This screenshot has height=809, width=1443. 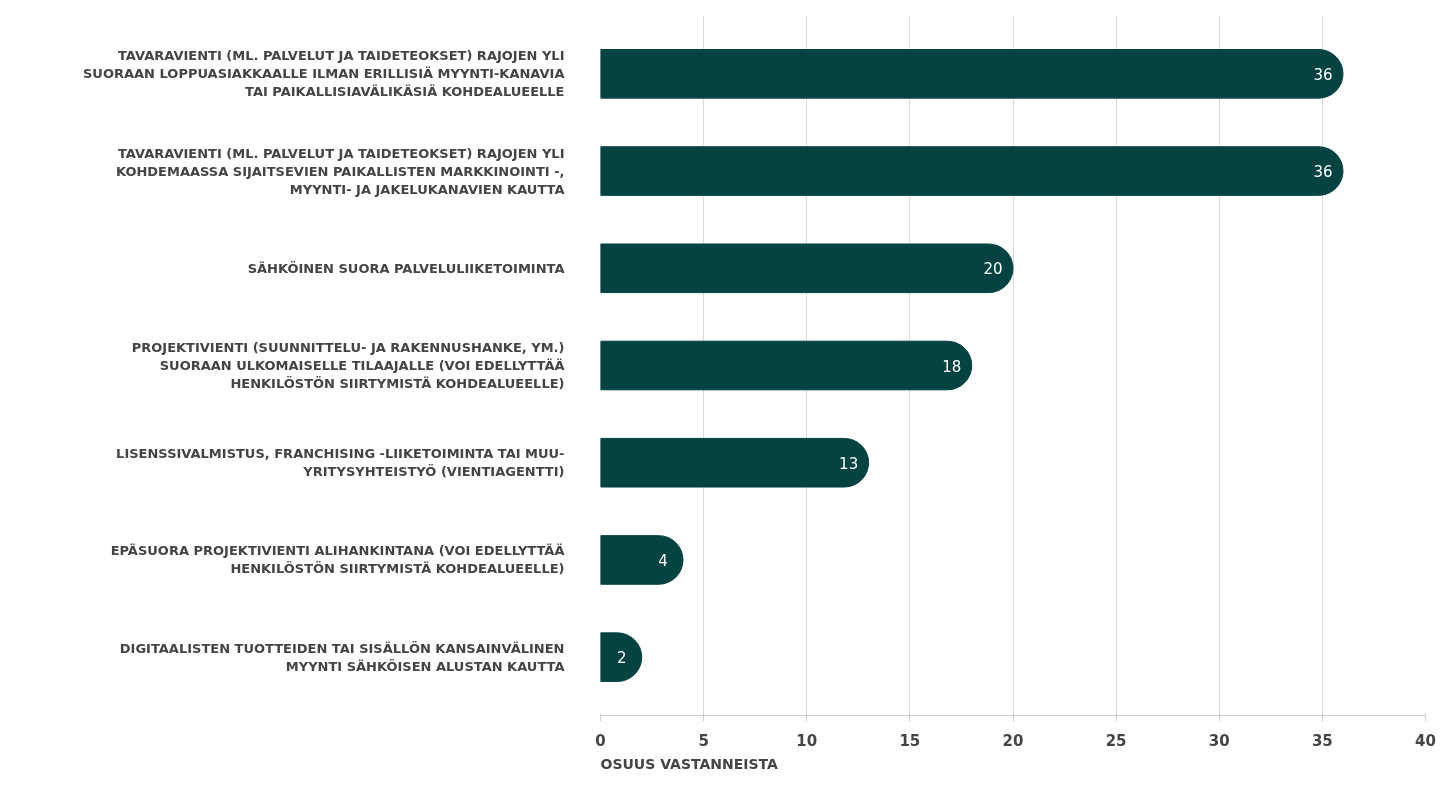 I want to click on y-tick-label: LISENSSIVALMISTUS, FRANCHISING -LIIKETOIMINTA TAI MUU-YRITYSYHTEISTYÖ (VIENTIAGENTTI), so click(x=340, y=463).